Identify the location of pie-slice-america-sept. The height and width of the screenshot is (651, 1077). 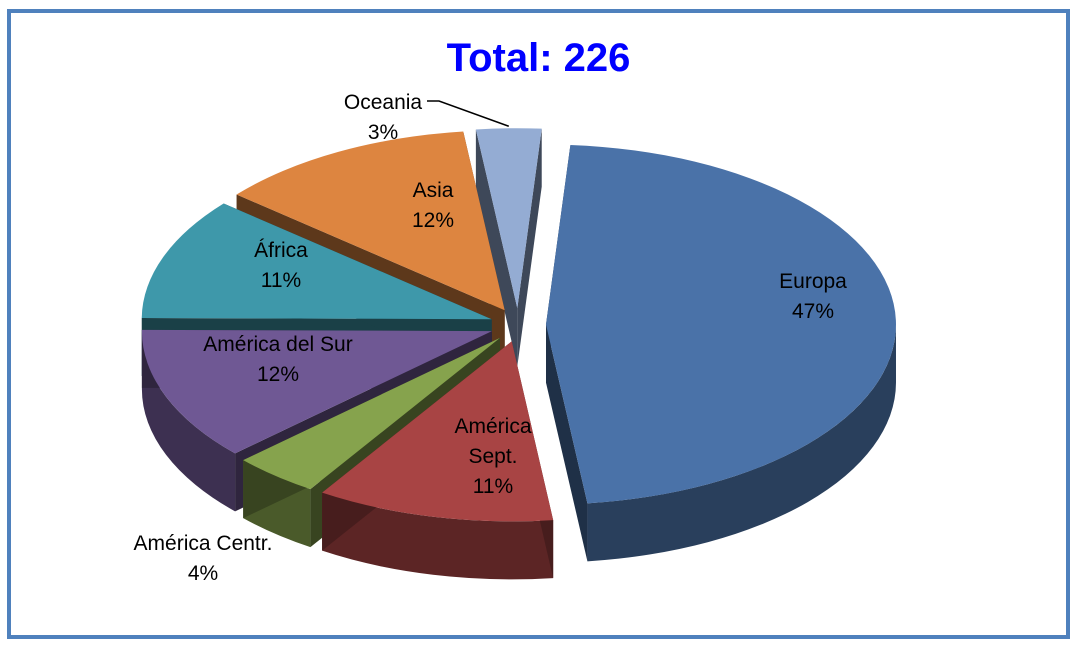
(438, 460).